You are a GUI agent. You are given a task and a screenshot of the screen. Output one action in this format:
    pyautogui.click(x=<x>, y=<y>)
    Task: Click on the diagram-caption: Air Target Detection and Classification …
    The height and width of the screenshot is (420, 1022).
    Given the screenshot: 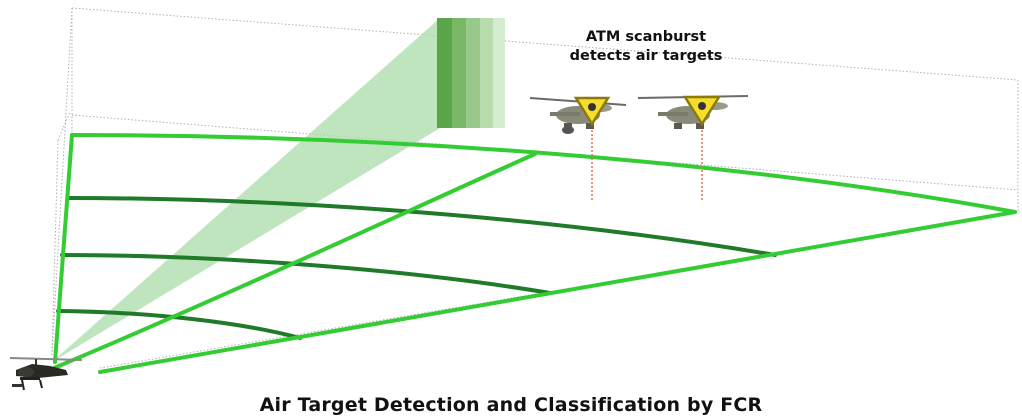 What is the action you would take?
    pyautogui.click(x=511, y=405)
    